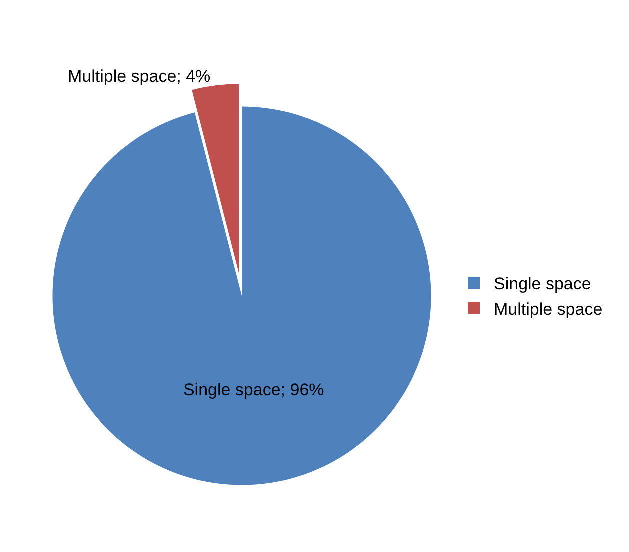 This screenshot has width=629, height=552. I want to click on legend-label: Multiple space, so click(548, 309).